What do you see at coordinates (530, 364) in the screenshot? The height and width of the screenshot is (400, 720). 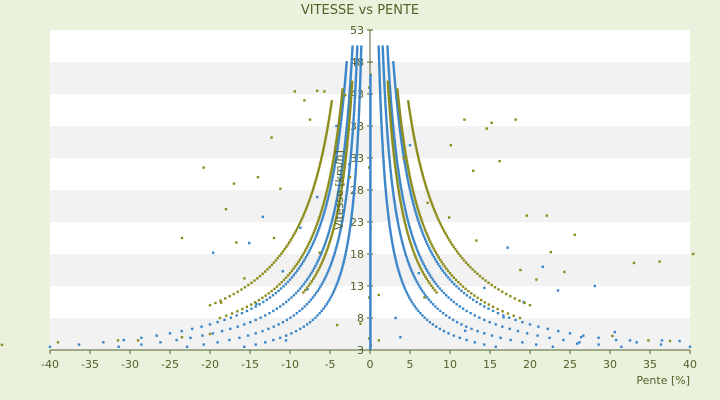 I see `x-tick-label: 20` at bounding box center [530, 364].